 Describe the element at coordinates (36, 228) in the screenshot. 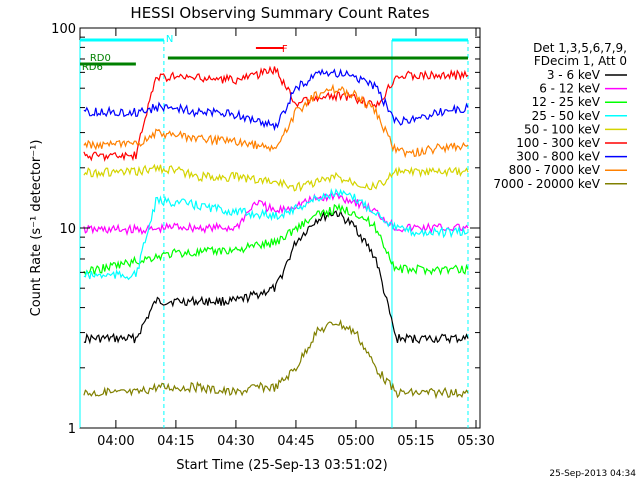

I see `y-axis-label: Count Rate (s⁻¹ detector⁻¹)` at that location.